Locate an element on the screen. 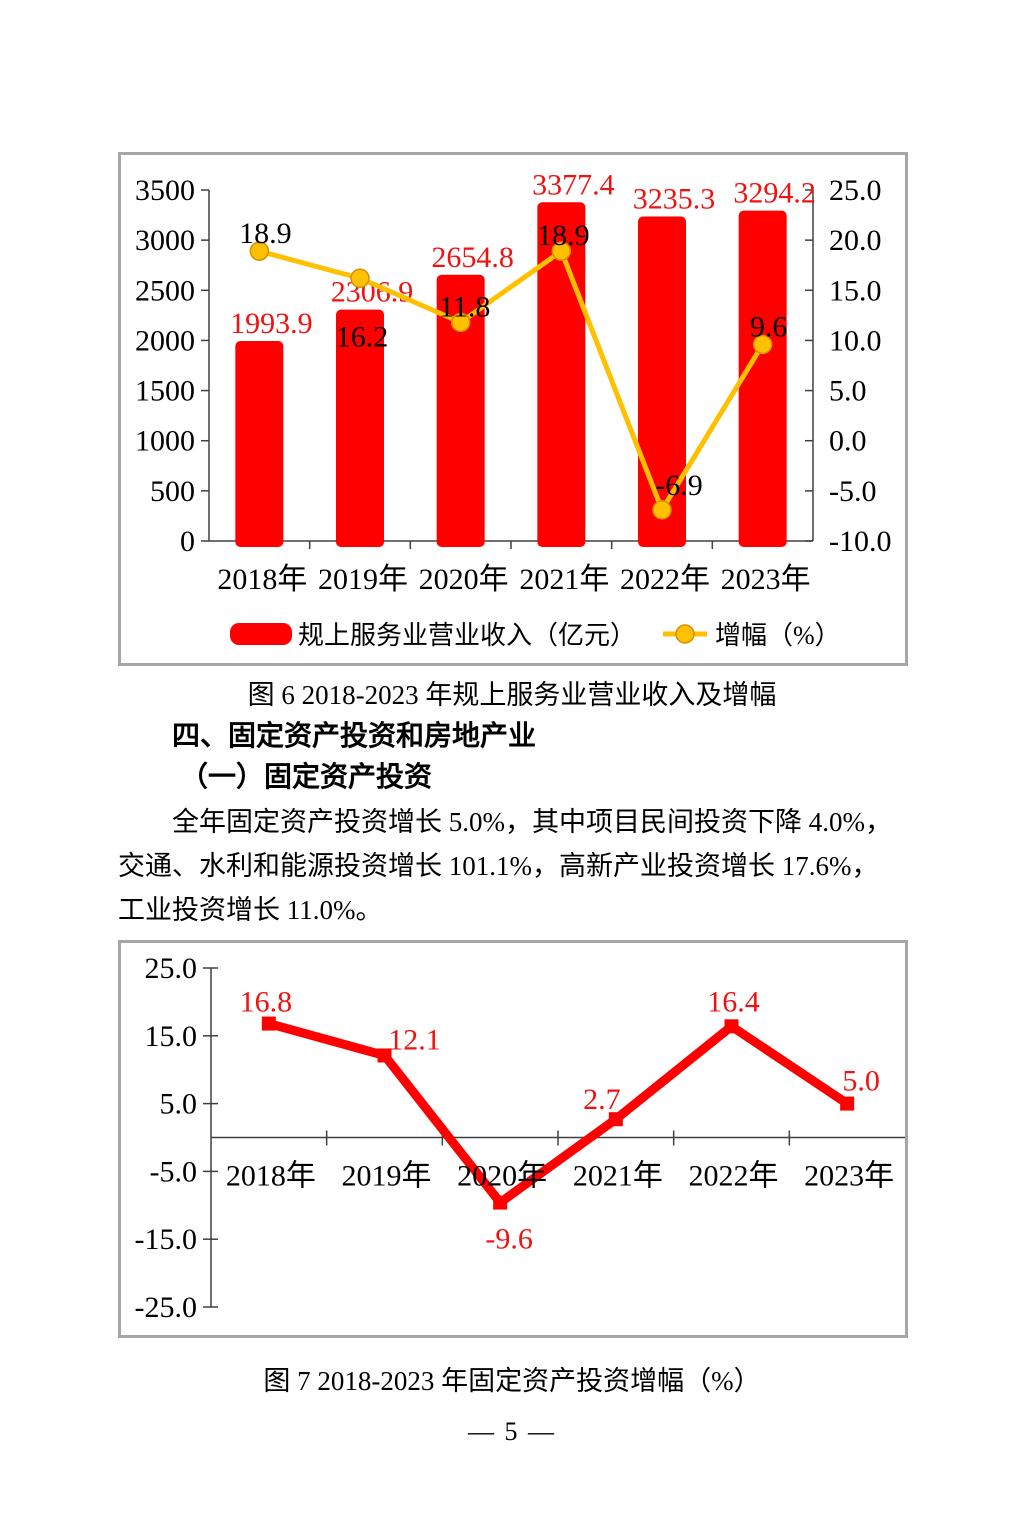 Image resolution: width=1024 pixels, height=1536 pixels. right-axis-tick-label: -5.0 is located at coordinates (853, 491).